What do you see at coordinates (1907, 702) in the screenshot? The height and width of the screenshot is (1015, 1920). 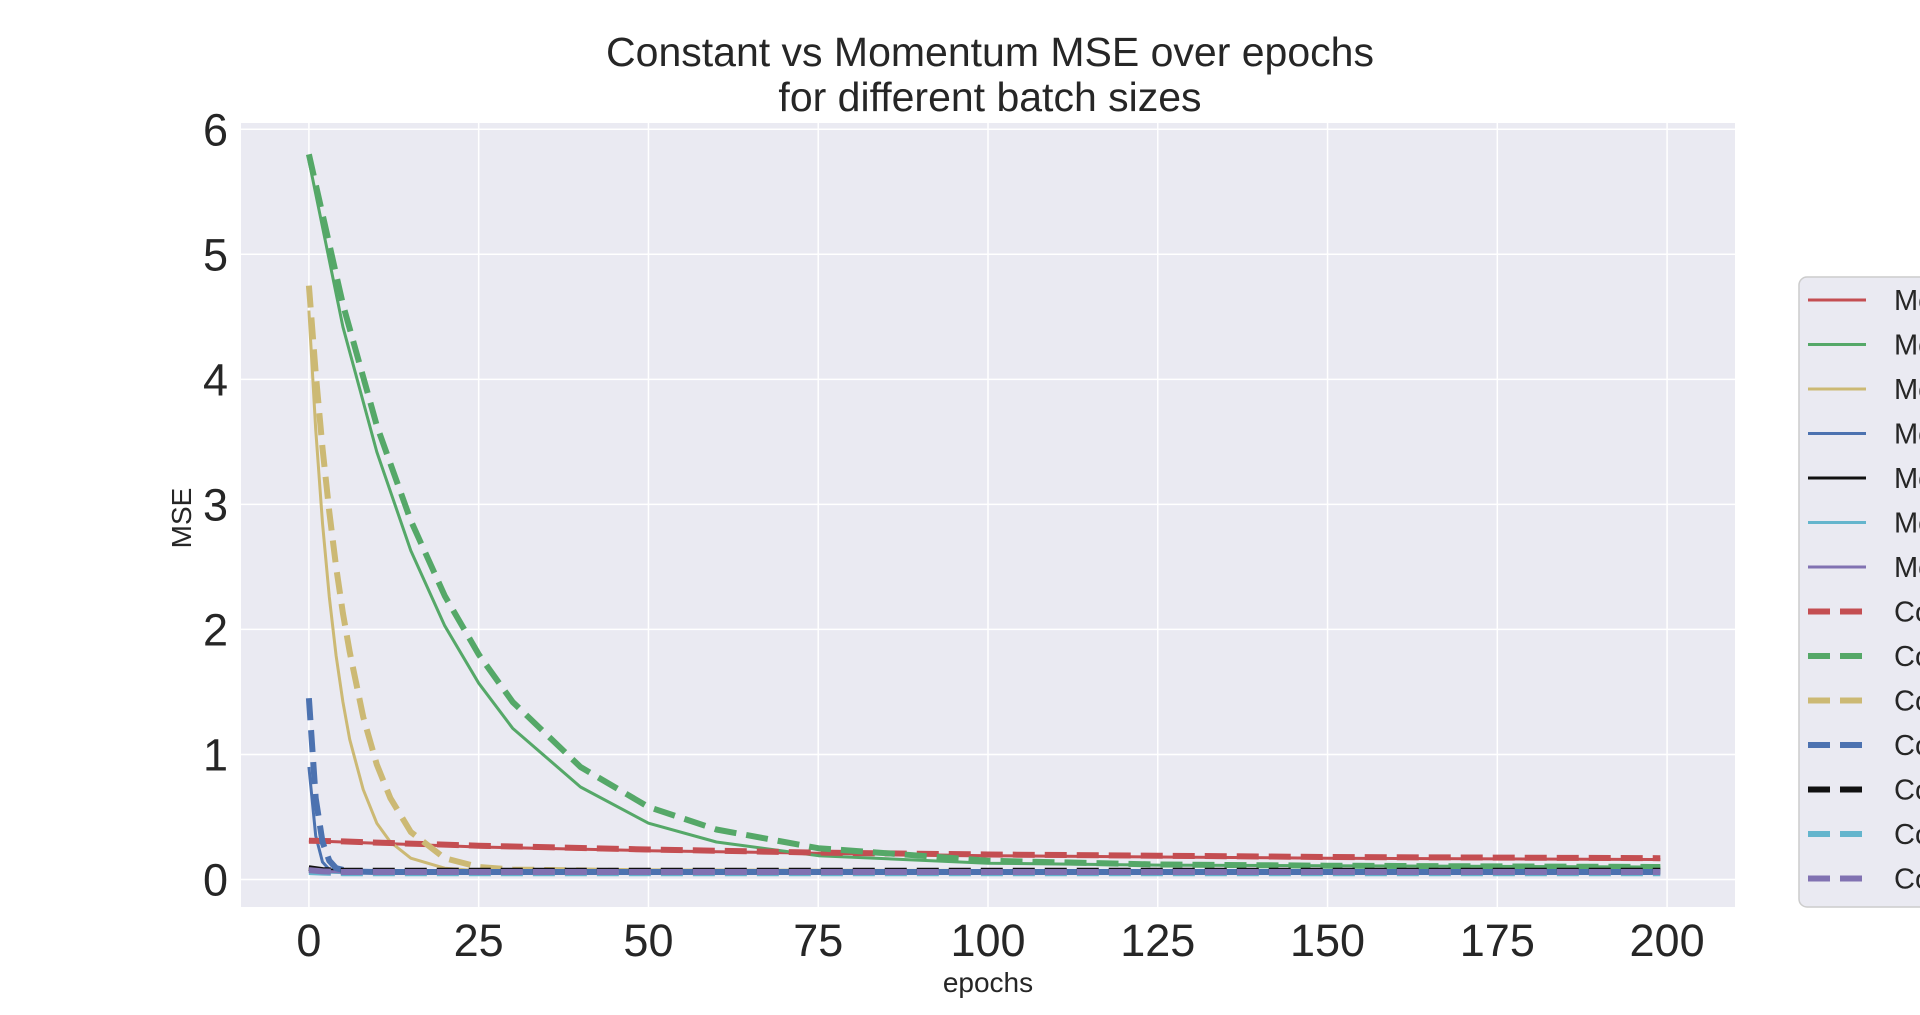 I see `legend-label-10: Co` at bounding box center [1907, 702].